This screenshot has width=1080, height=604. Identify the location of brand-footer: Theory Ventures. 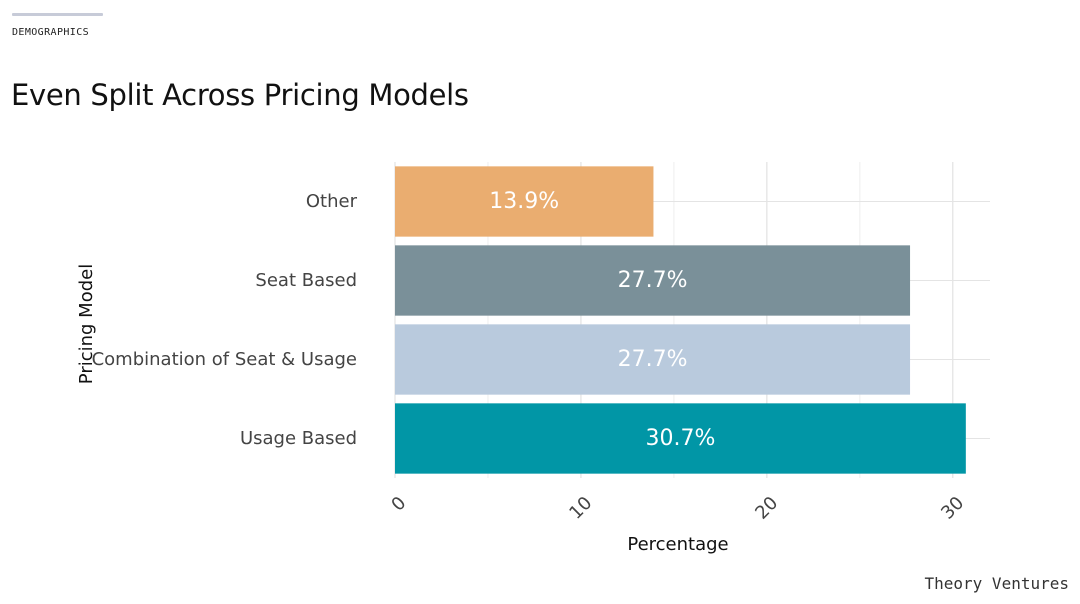
(997, 583).